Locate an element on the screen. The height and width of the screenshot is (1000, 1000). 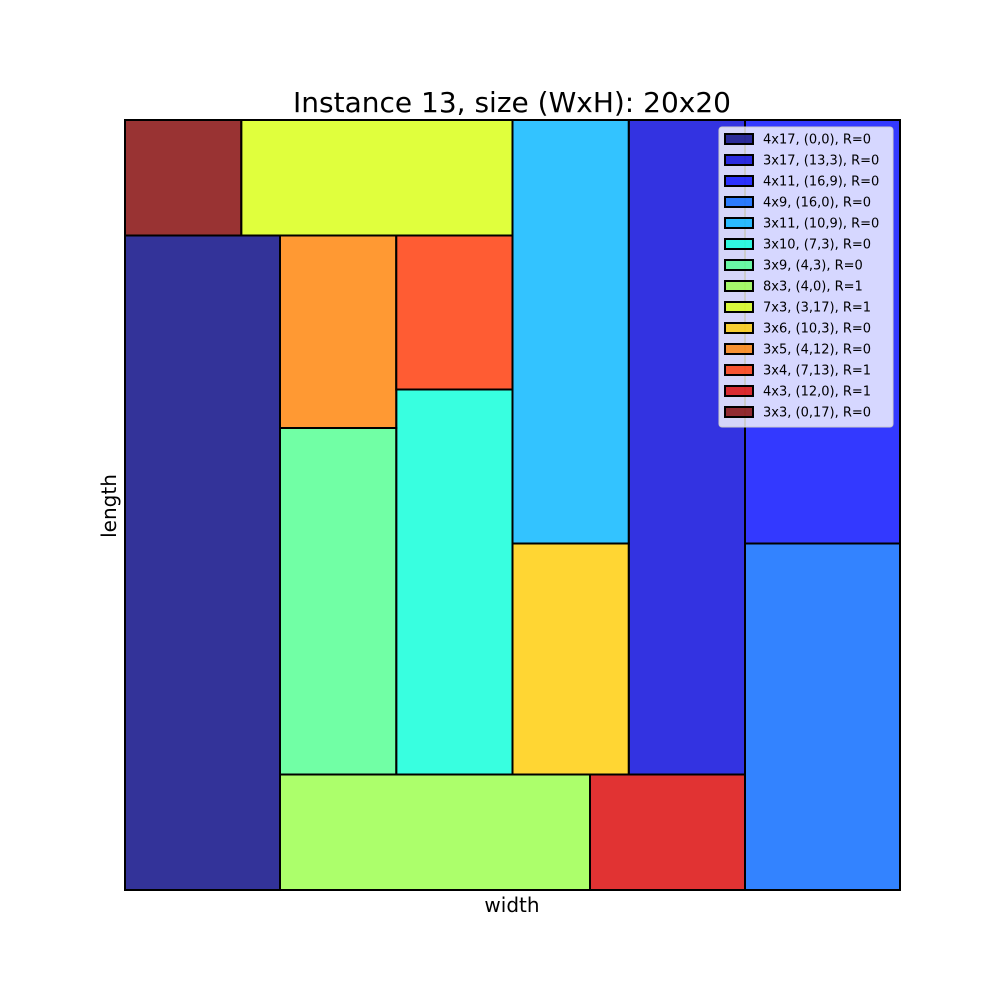
legend-label-10: 3x5, (4,12), R=0 is located at coordinates (817, 350).